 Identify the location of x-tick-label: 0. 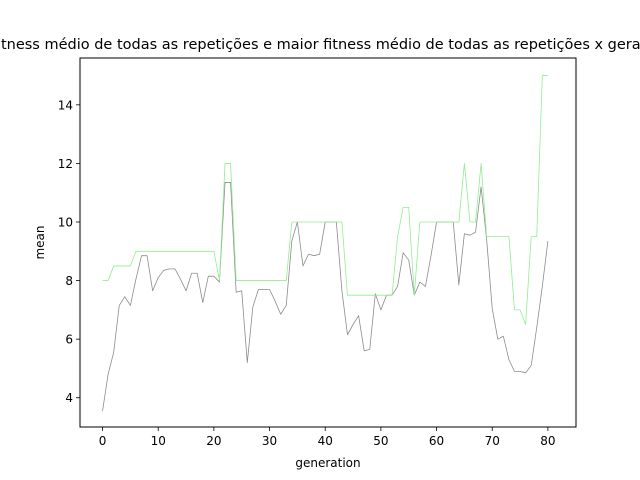
(103, 441).